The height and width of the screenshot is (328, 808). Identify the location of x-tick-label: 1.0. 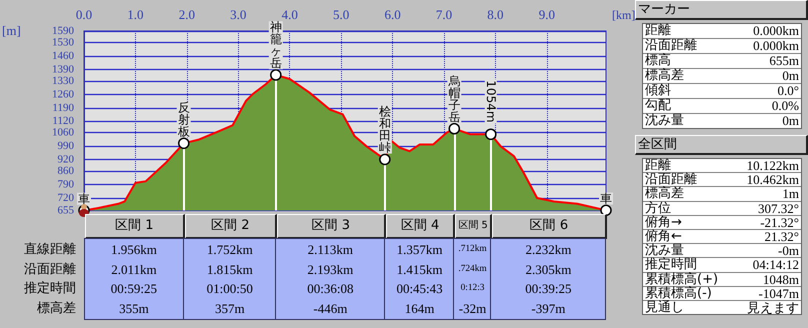
(135, 14).